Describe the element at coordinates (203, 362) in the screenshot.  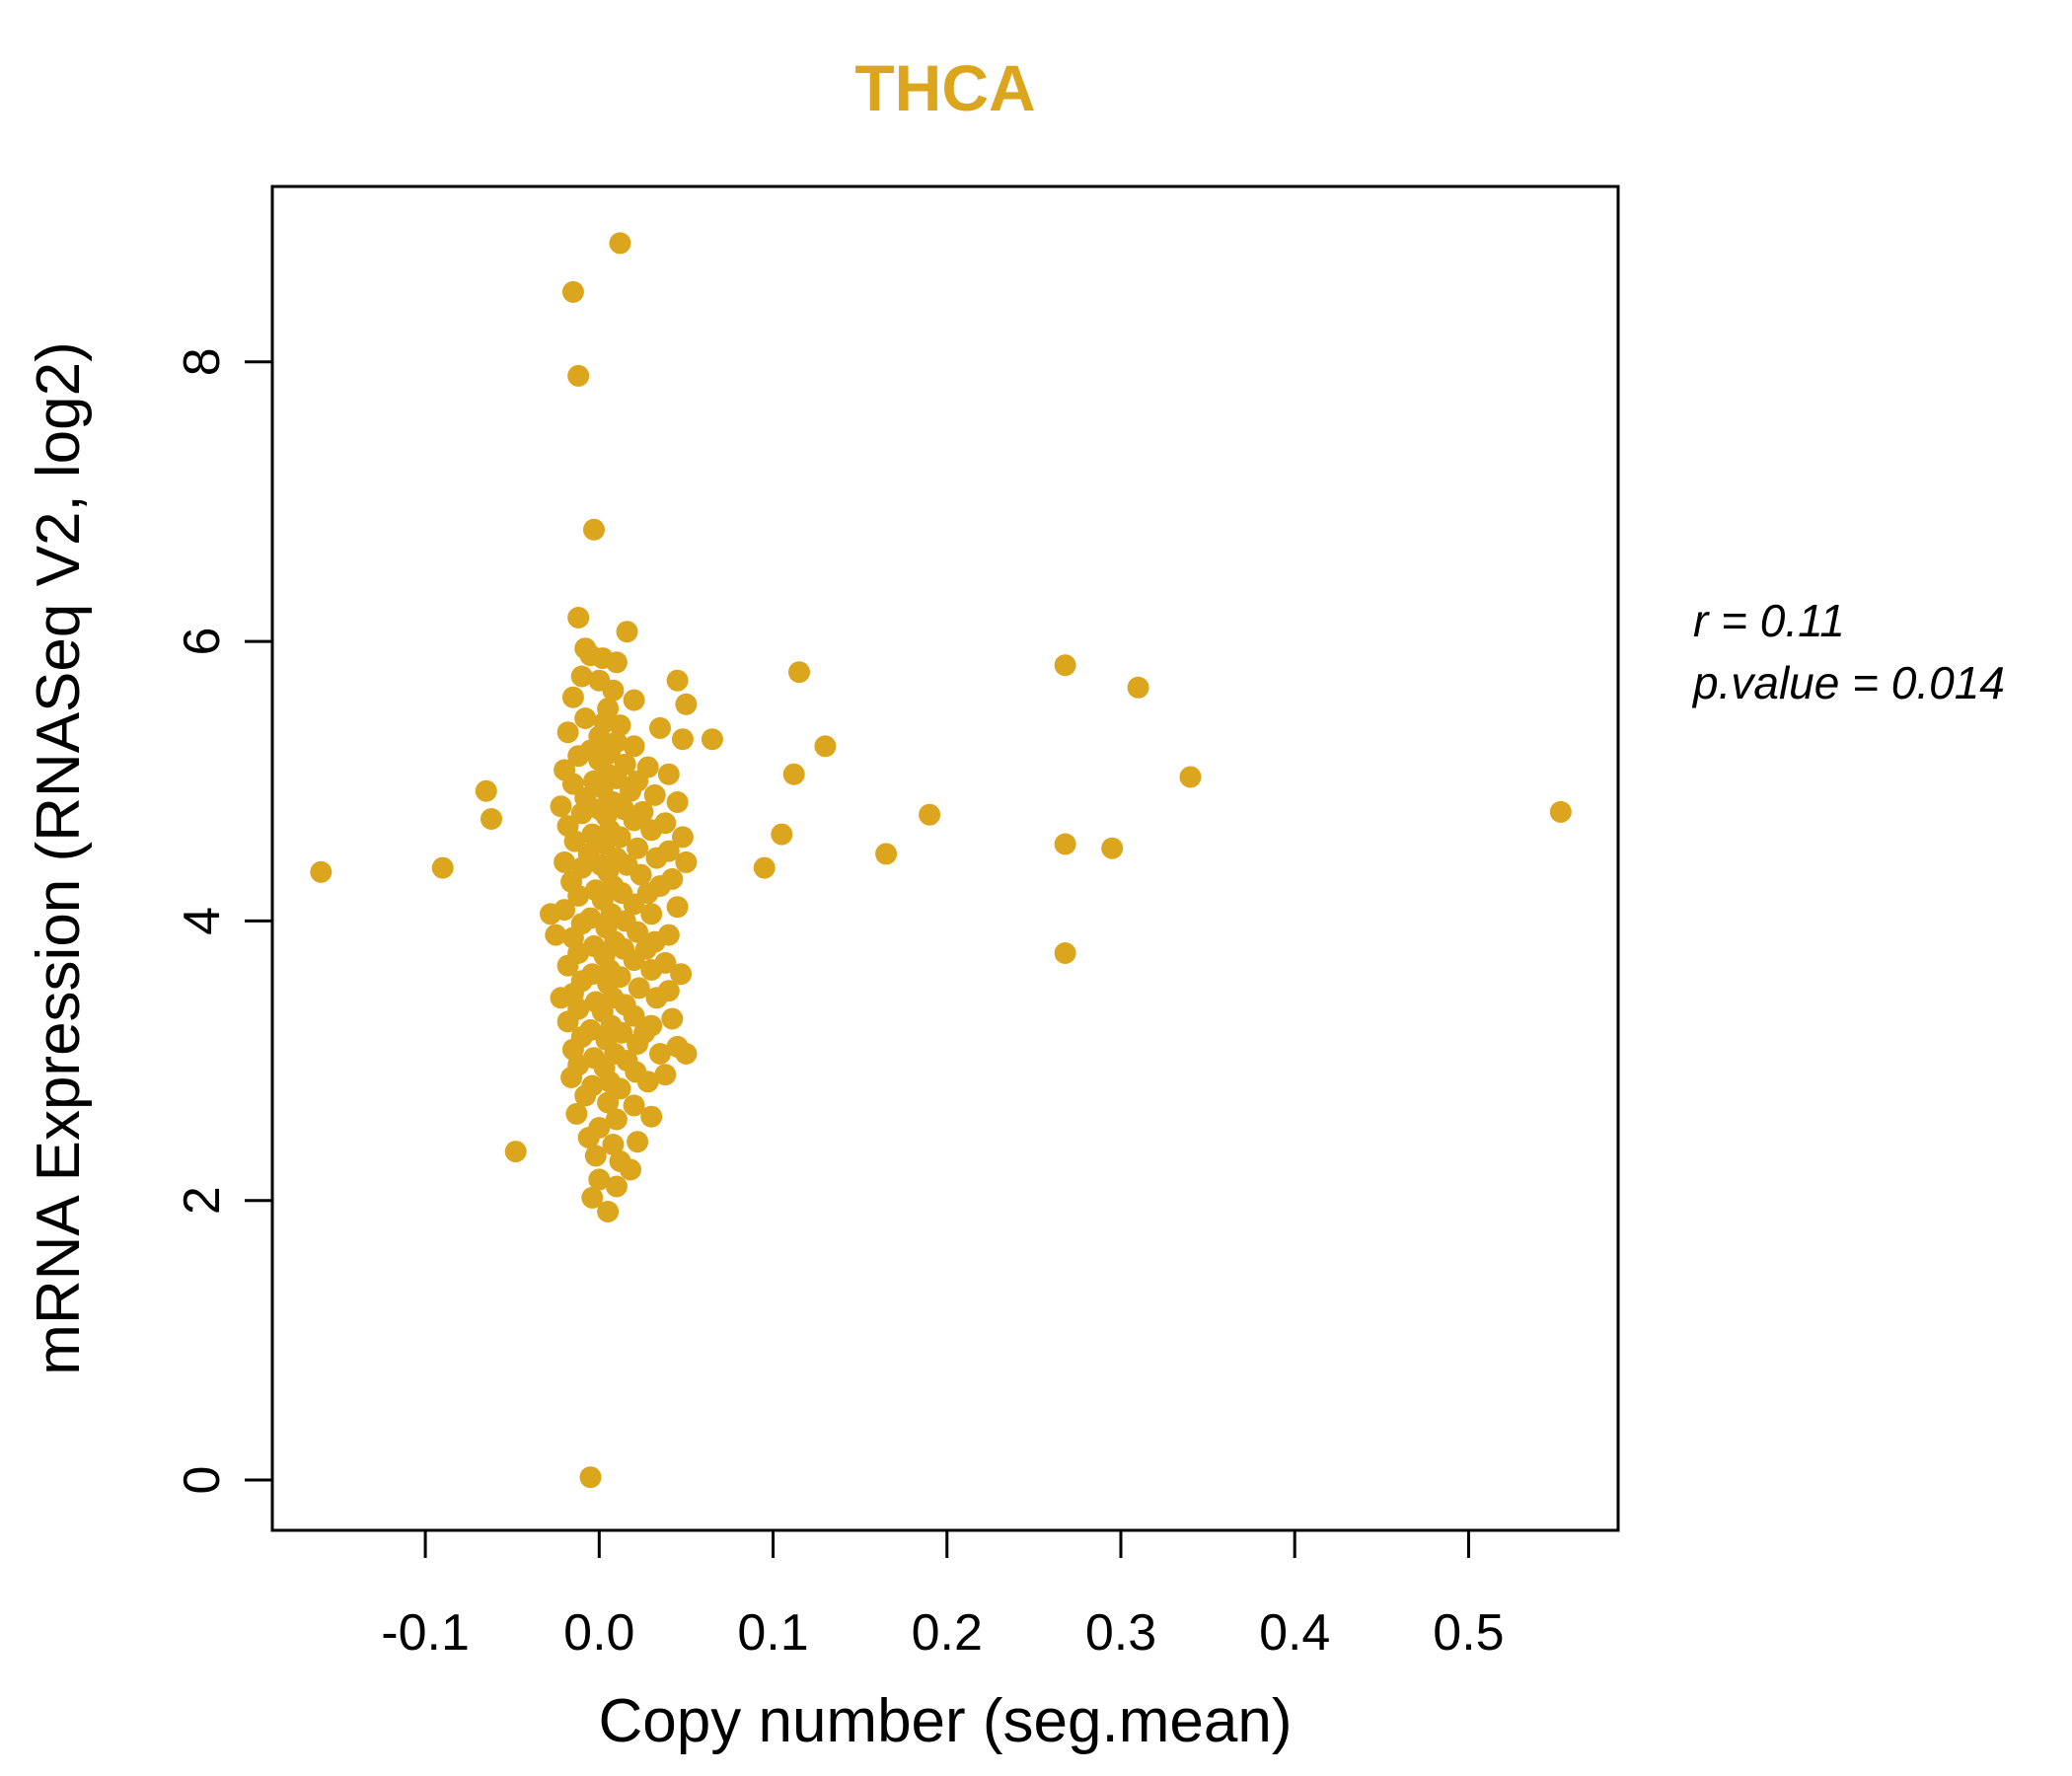
I see `y-tick-label: 8` at that location.